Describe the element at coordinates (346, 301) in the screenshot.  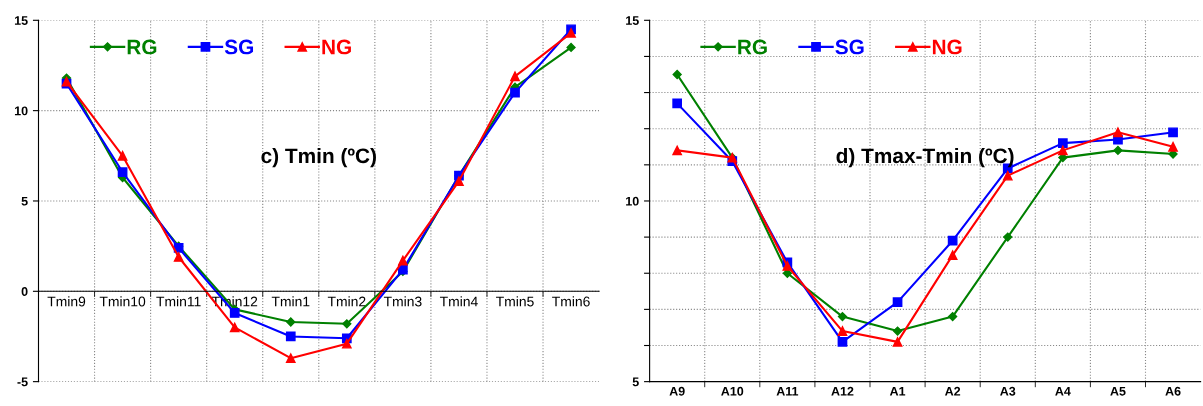
I see `x-tick-label: Tmin2` at that location.